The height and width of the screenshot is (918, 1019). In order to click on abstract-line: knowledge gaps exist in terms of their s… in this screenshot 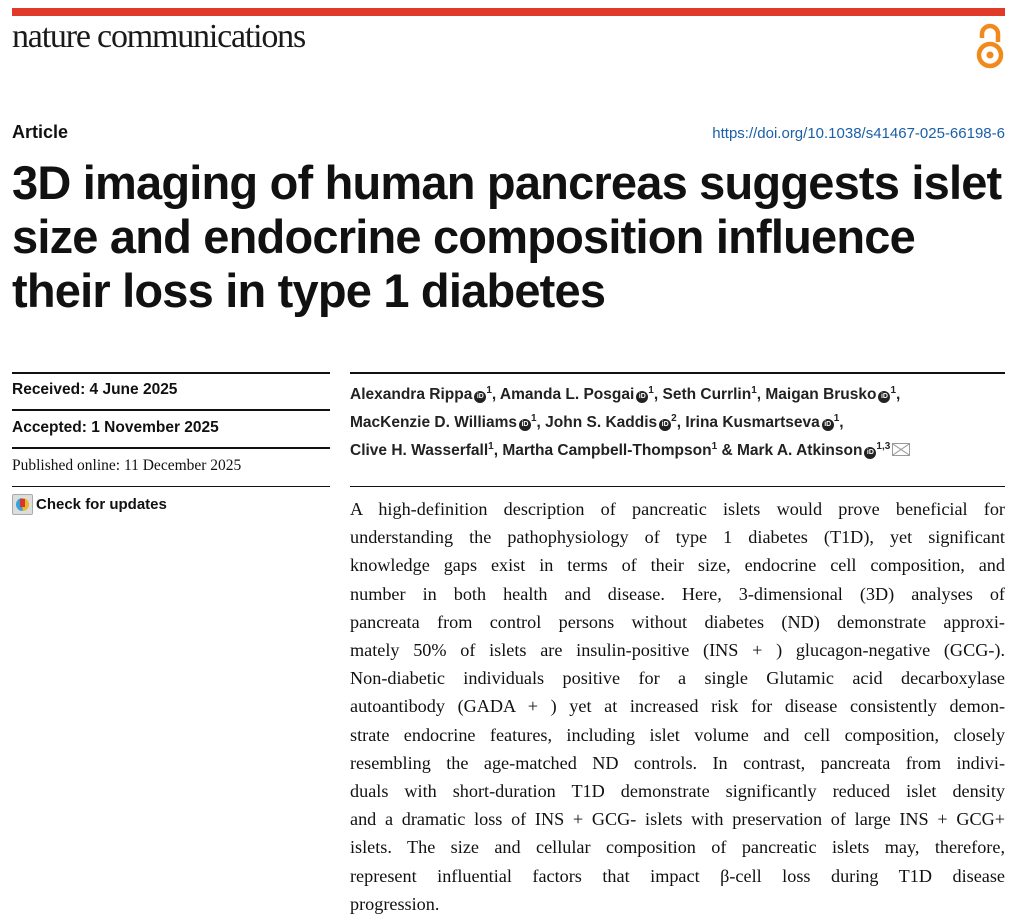, I will do `click(677, 565)`.